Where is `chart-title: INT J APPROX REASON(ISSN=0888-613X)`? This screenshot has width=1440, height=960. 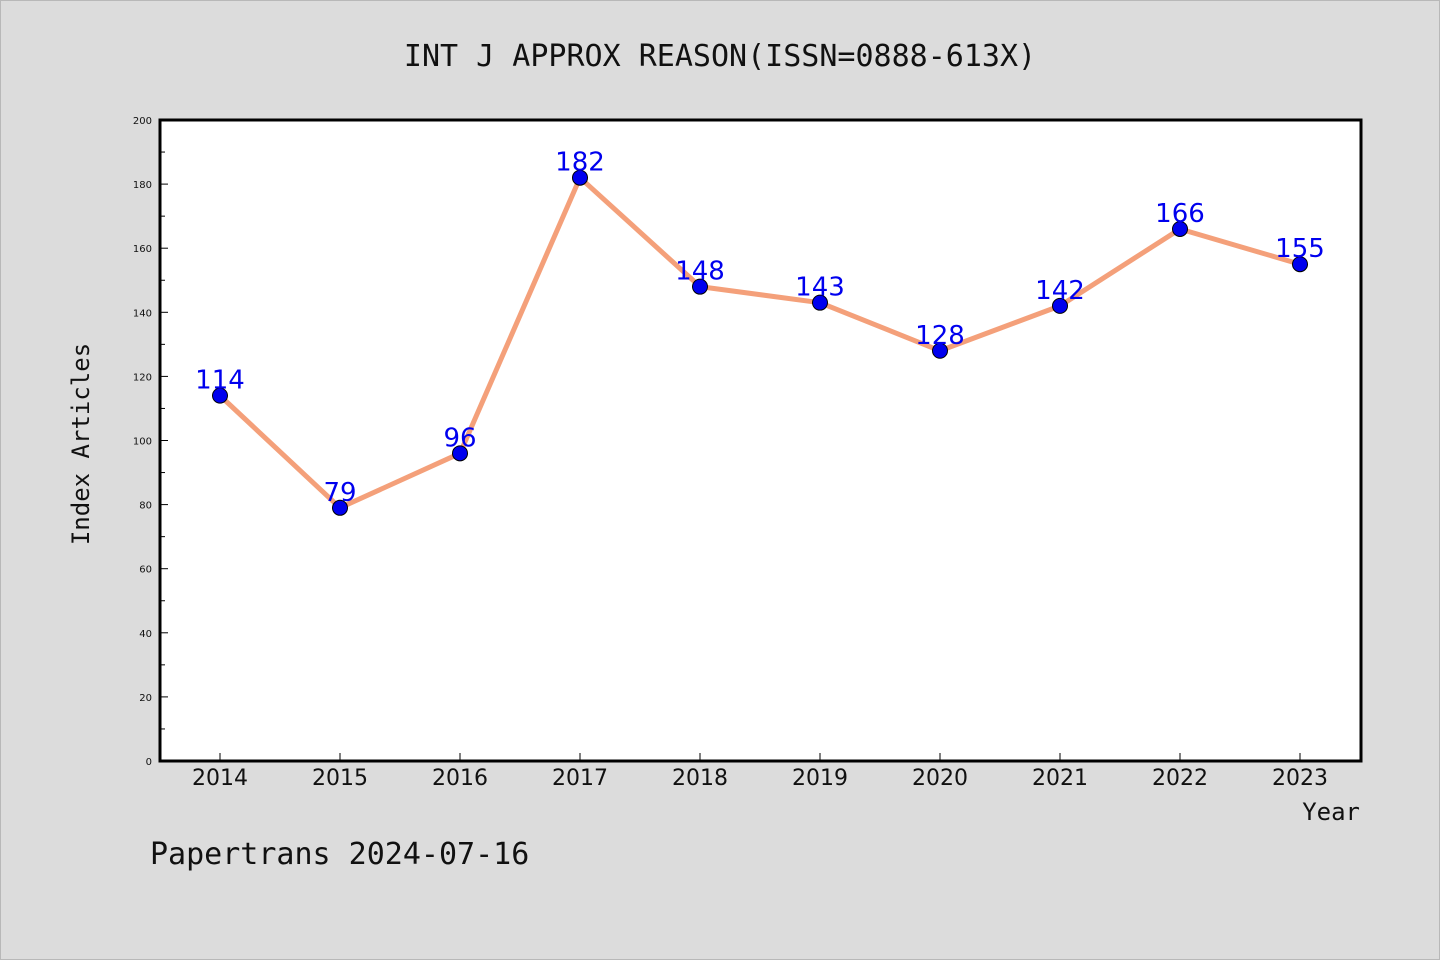
chart-title: INT J APPROX REASON(ISSN=0888-613X) is located at coordinates (720, 56).